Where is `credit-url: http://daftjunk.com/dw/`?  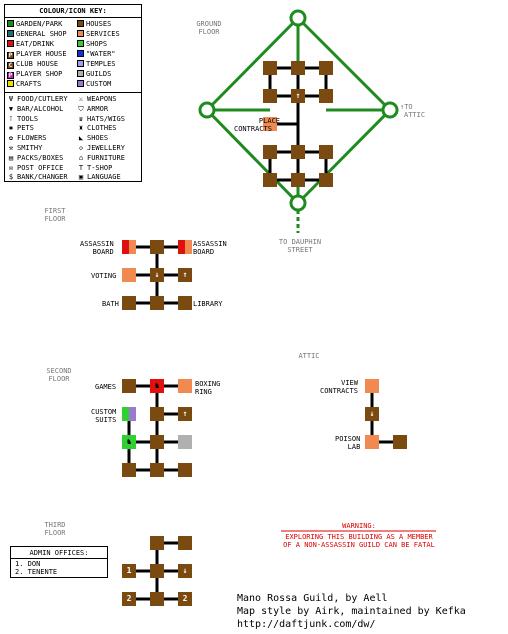 credit-url: http://daftjunk.com/dw/ is located at coordinates (306, 624).